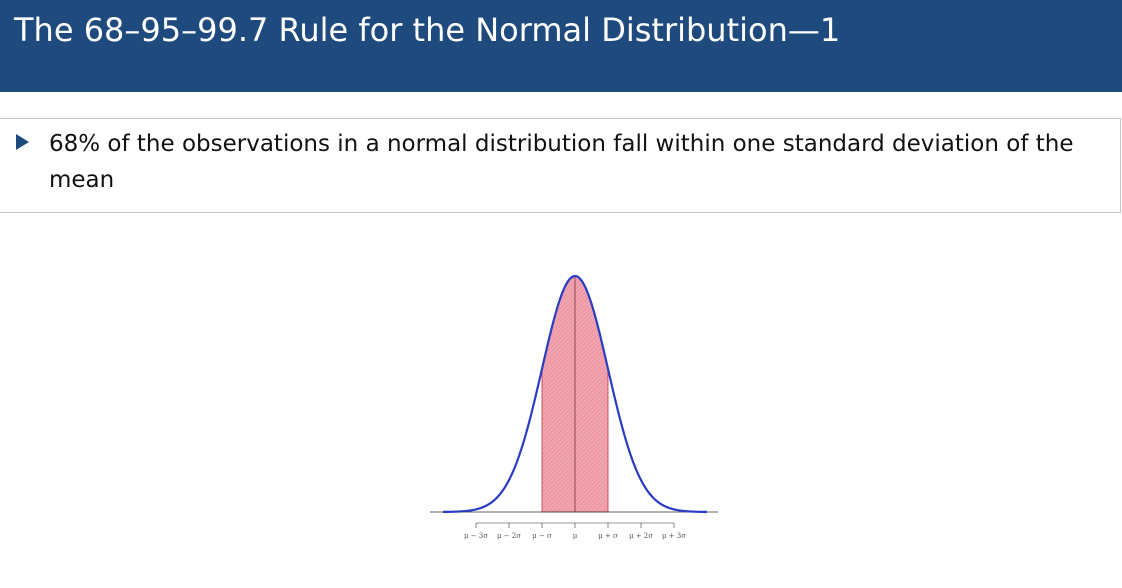 The width and height of the screenshot is (1122, 588). I want to click on tick-label: μ + σ, so click(608, 536).